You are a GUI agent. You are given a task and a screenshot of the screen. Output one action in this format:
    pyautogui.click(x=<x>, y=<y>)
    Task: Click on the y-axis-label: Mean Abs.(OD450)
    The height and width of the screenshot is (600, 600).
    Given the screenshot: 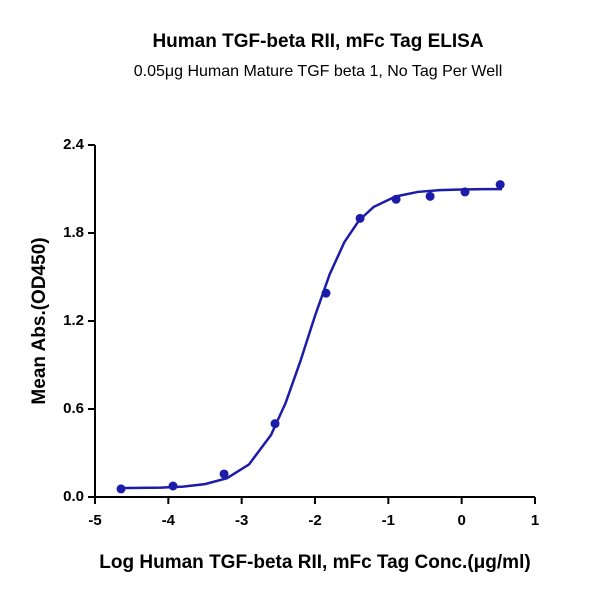 What is the action you would take?
    pyautogui.click(x=39, y=320)
    